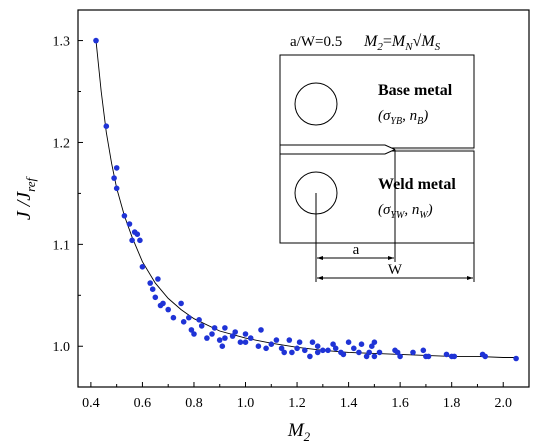 The image size is (550, 445). I want to click on x-axis: 0.4 0.6 0.8 1.0 1.2 1.4 1.6 1.8 2.0, so click(297, 396).